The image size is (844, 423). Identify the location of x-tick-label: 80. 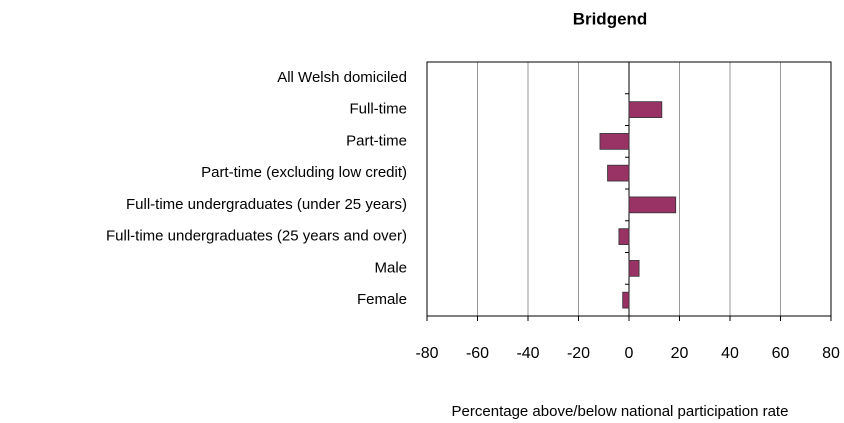
(831, 353).